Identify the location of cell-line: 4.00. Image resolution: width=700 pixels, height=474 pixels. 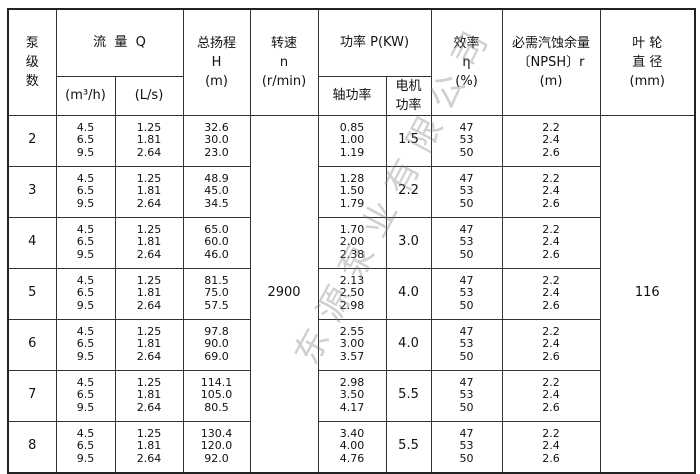
(352, 446).